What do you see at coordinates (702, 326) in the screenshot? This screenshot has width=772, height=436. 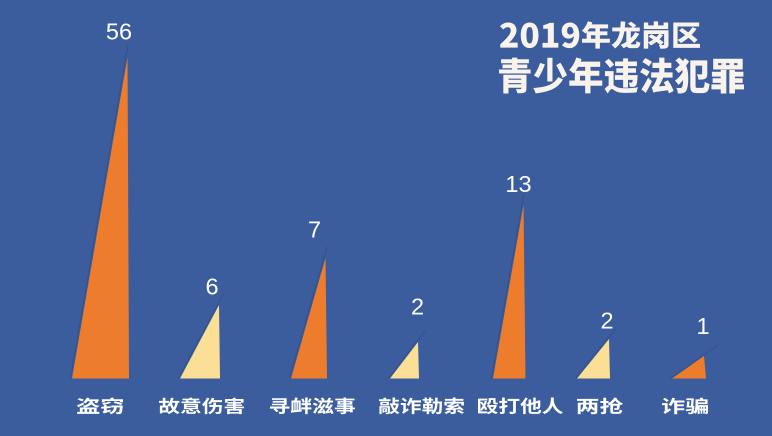 I see `svg-text: 1` at bounding box center [702, 326].